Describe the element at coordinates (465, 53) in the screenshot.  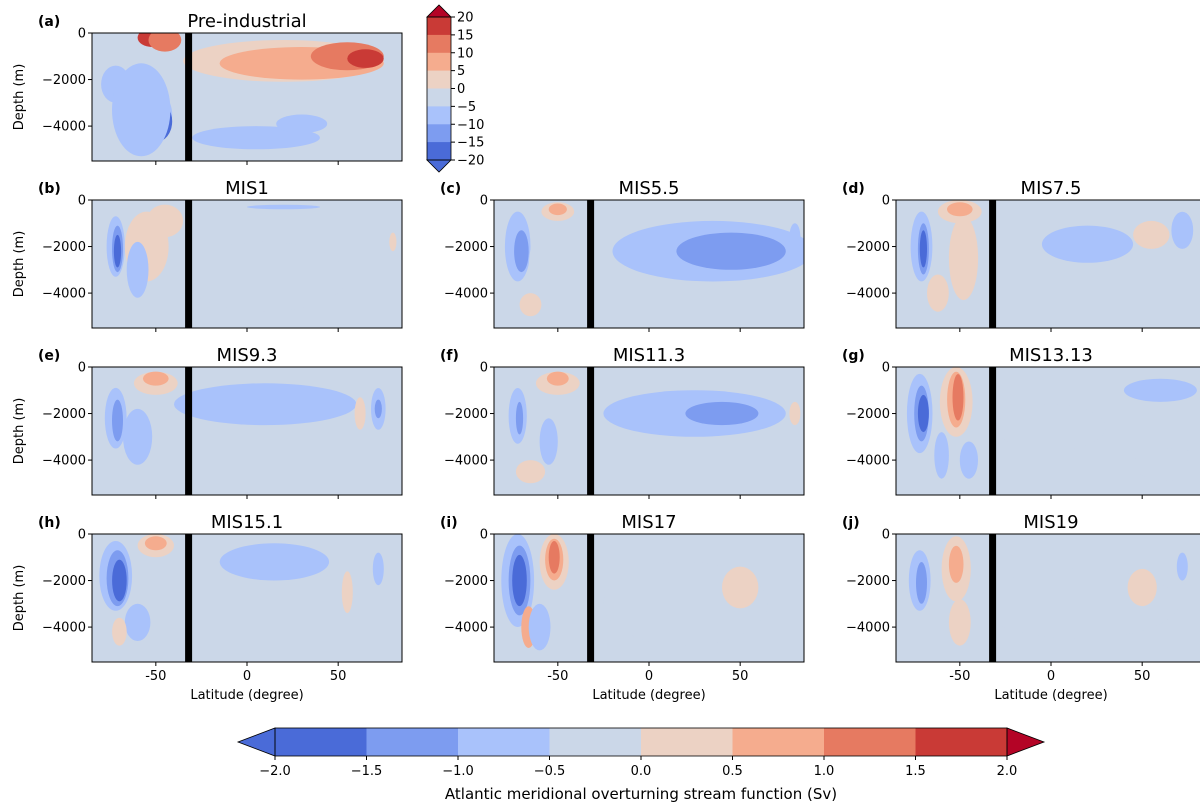
I see `colorbar-small-tick-label: 10` at that location.